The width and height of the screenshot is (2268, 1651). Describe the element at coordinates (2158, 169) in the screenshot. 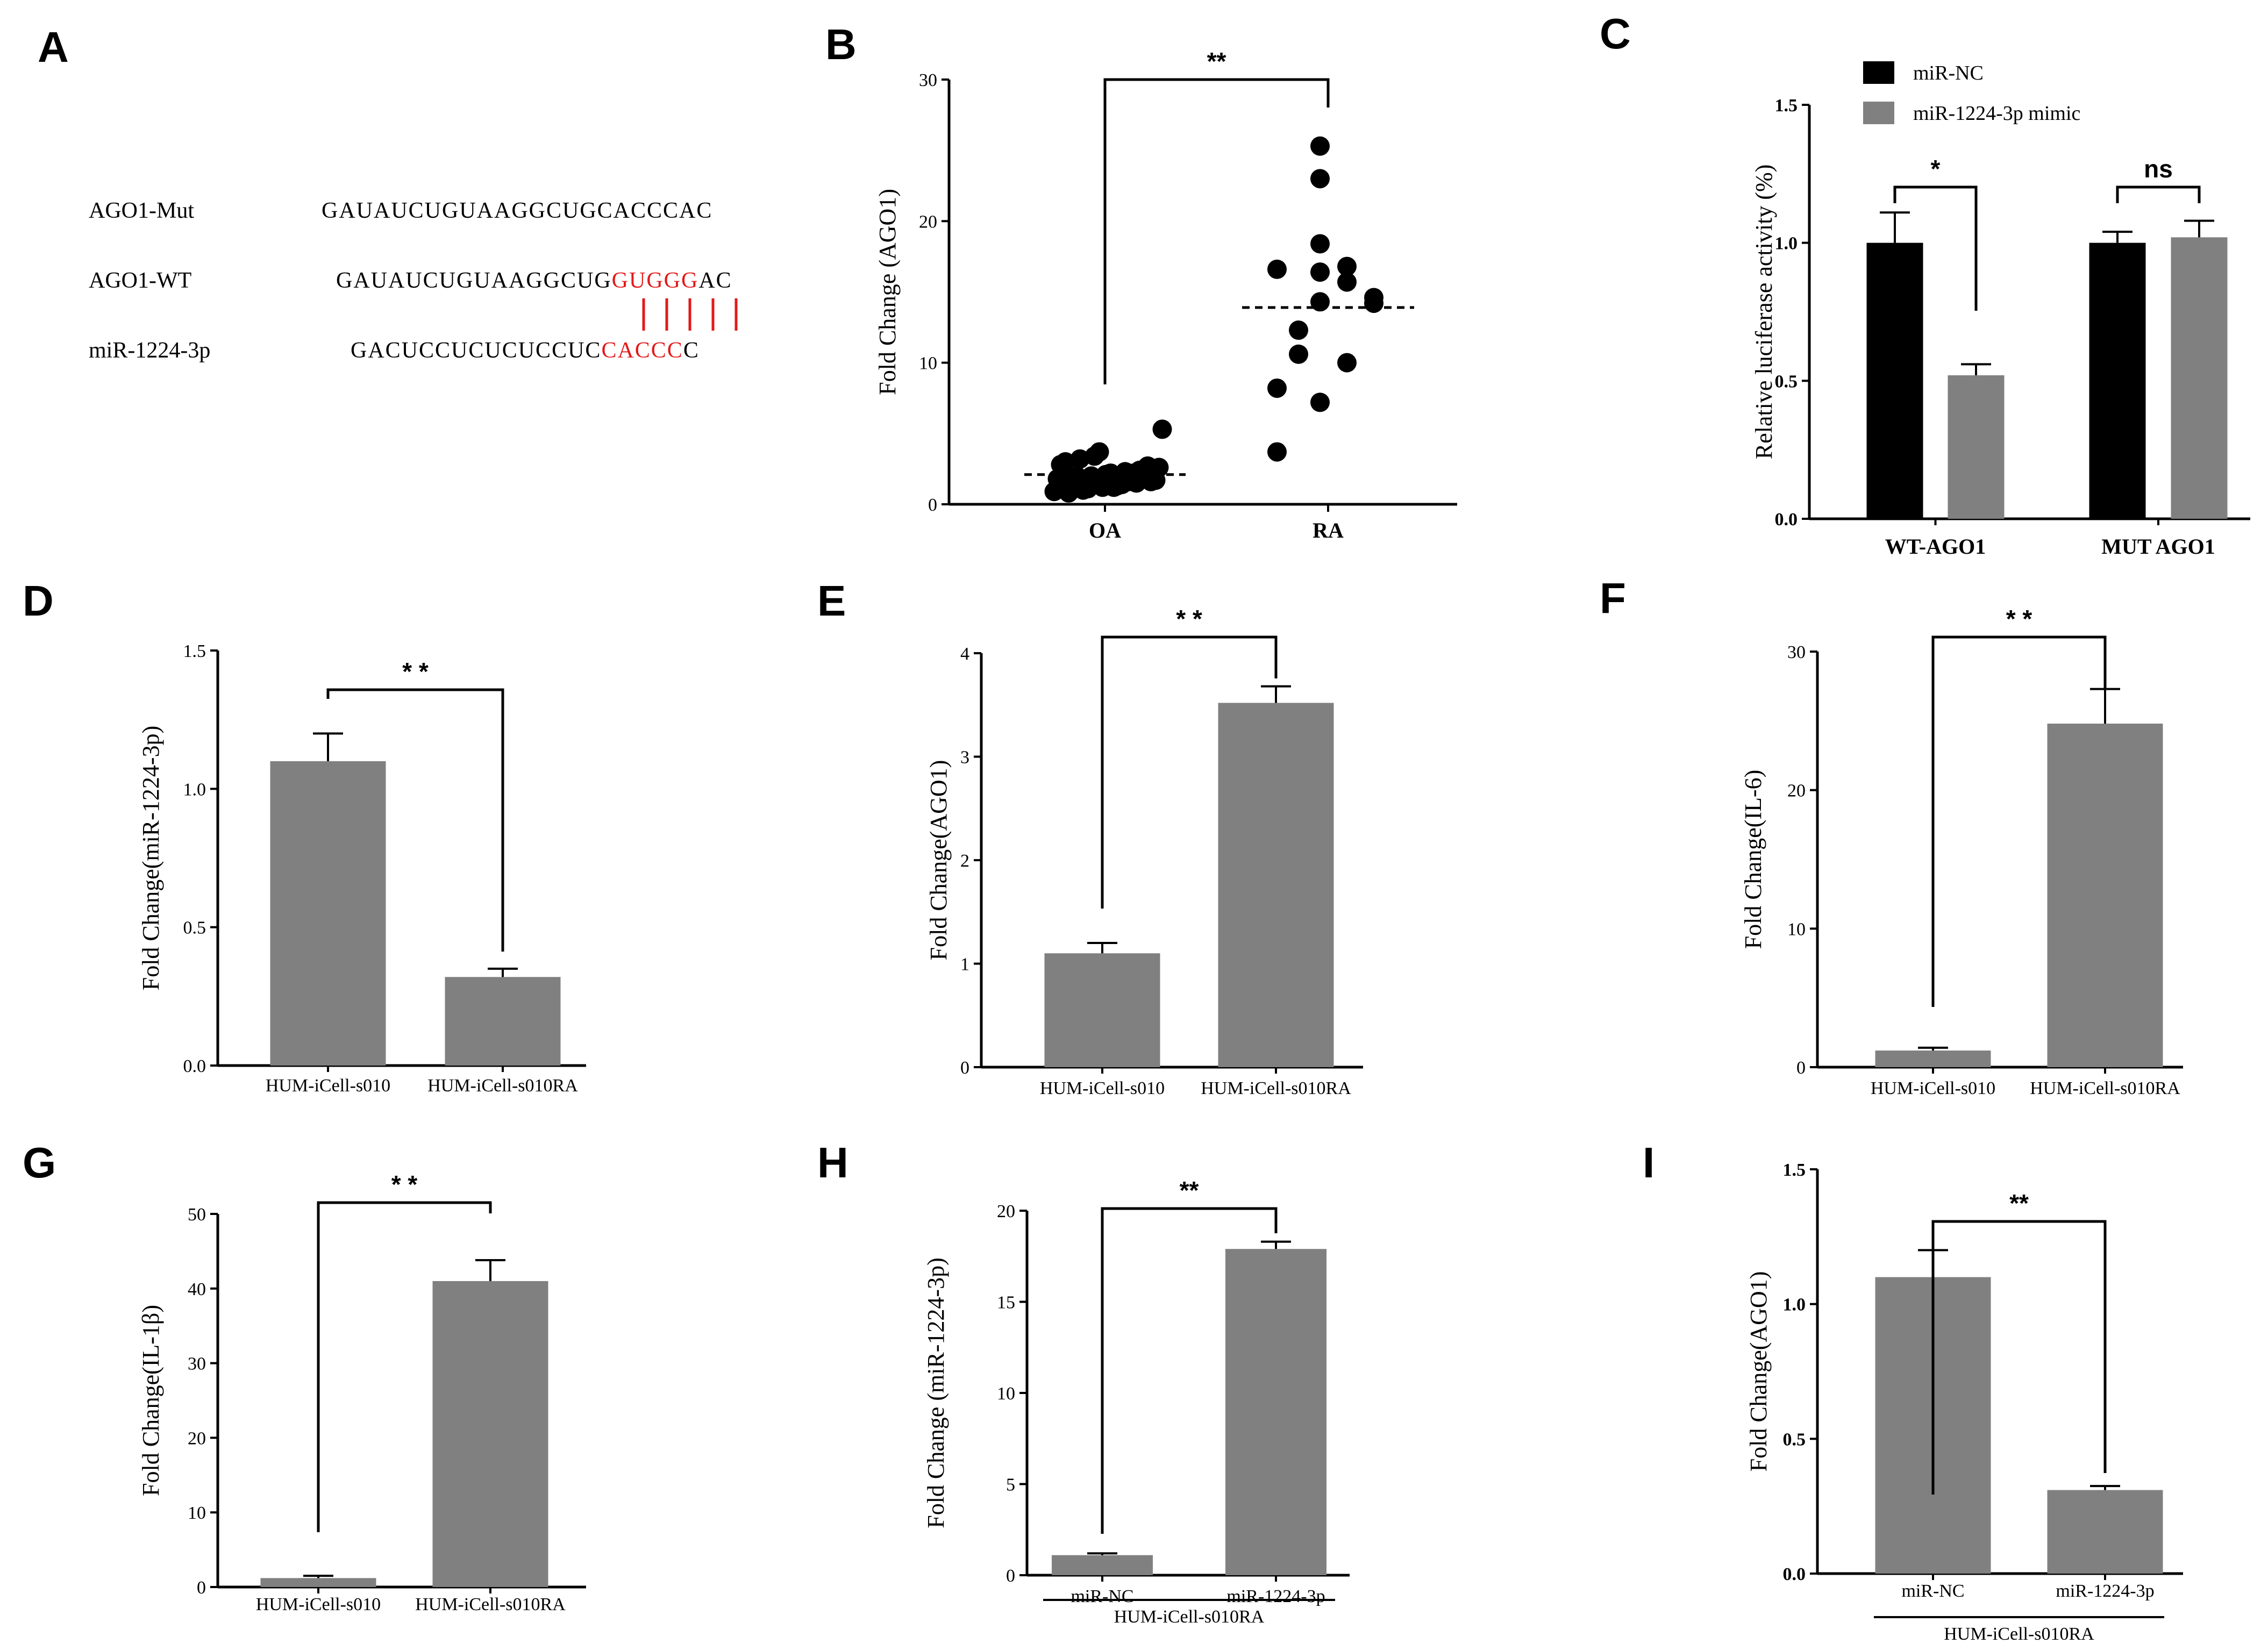

I see `significance-label: ns` at that location.